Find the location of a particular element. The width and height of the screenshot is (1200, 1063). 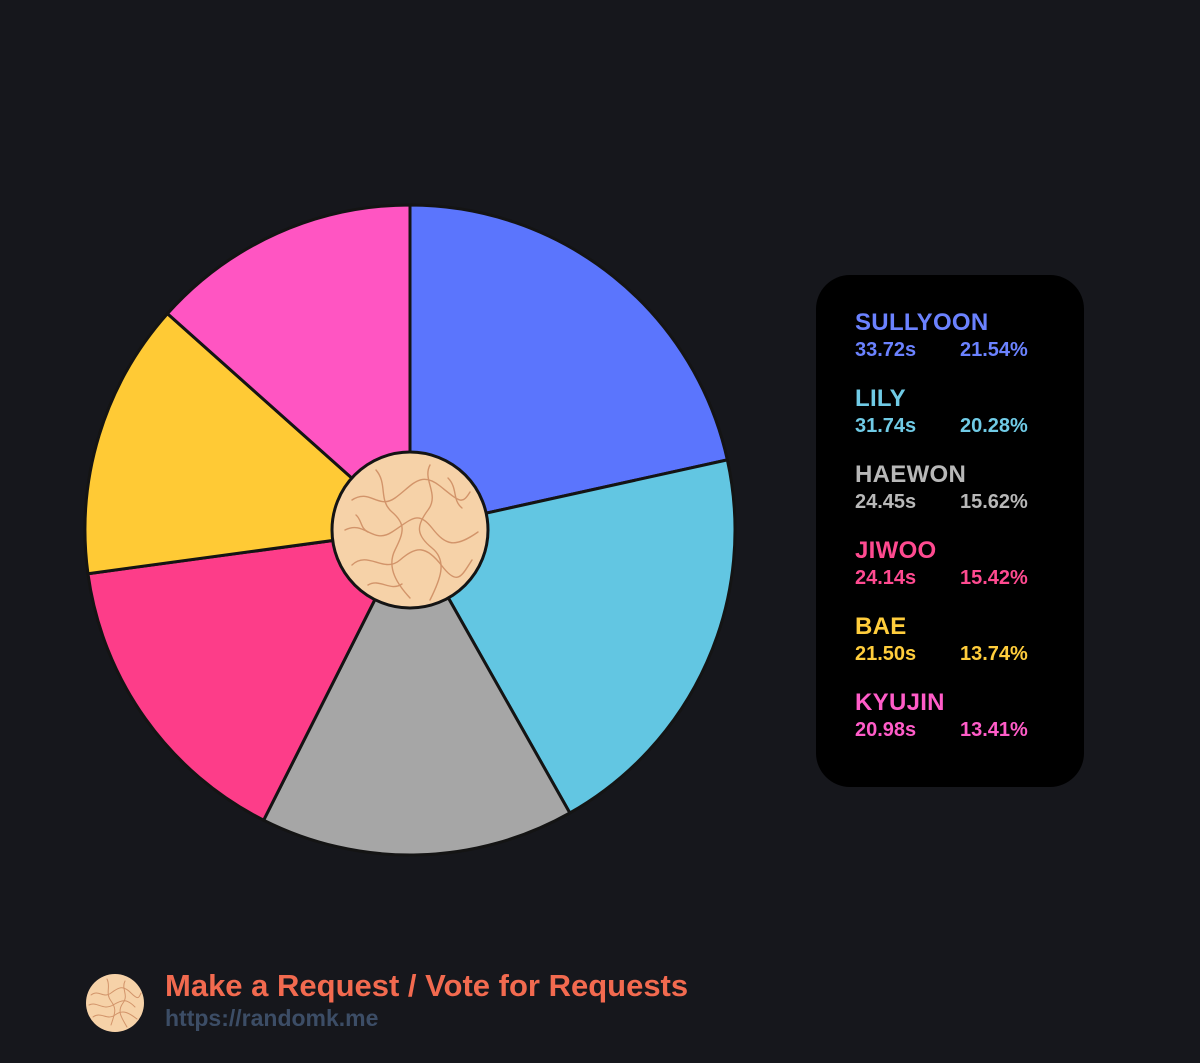

legend-time: 24.14s is located at coordinates (886, 578).